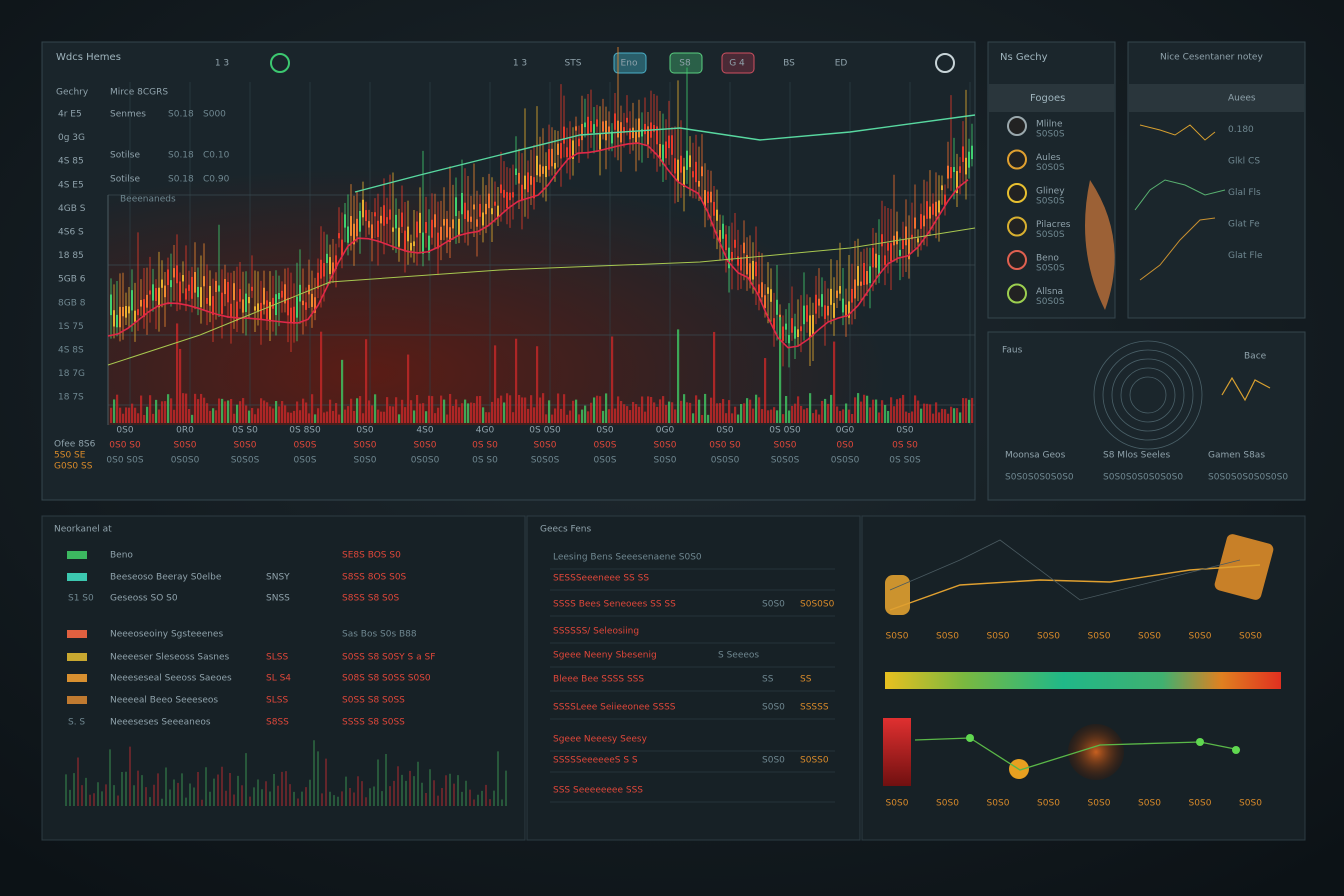 The image size is (1344, 896). I want to click on time-label: S0S0, so click(245, 446).